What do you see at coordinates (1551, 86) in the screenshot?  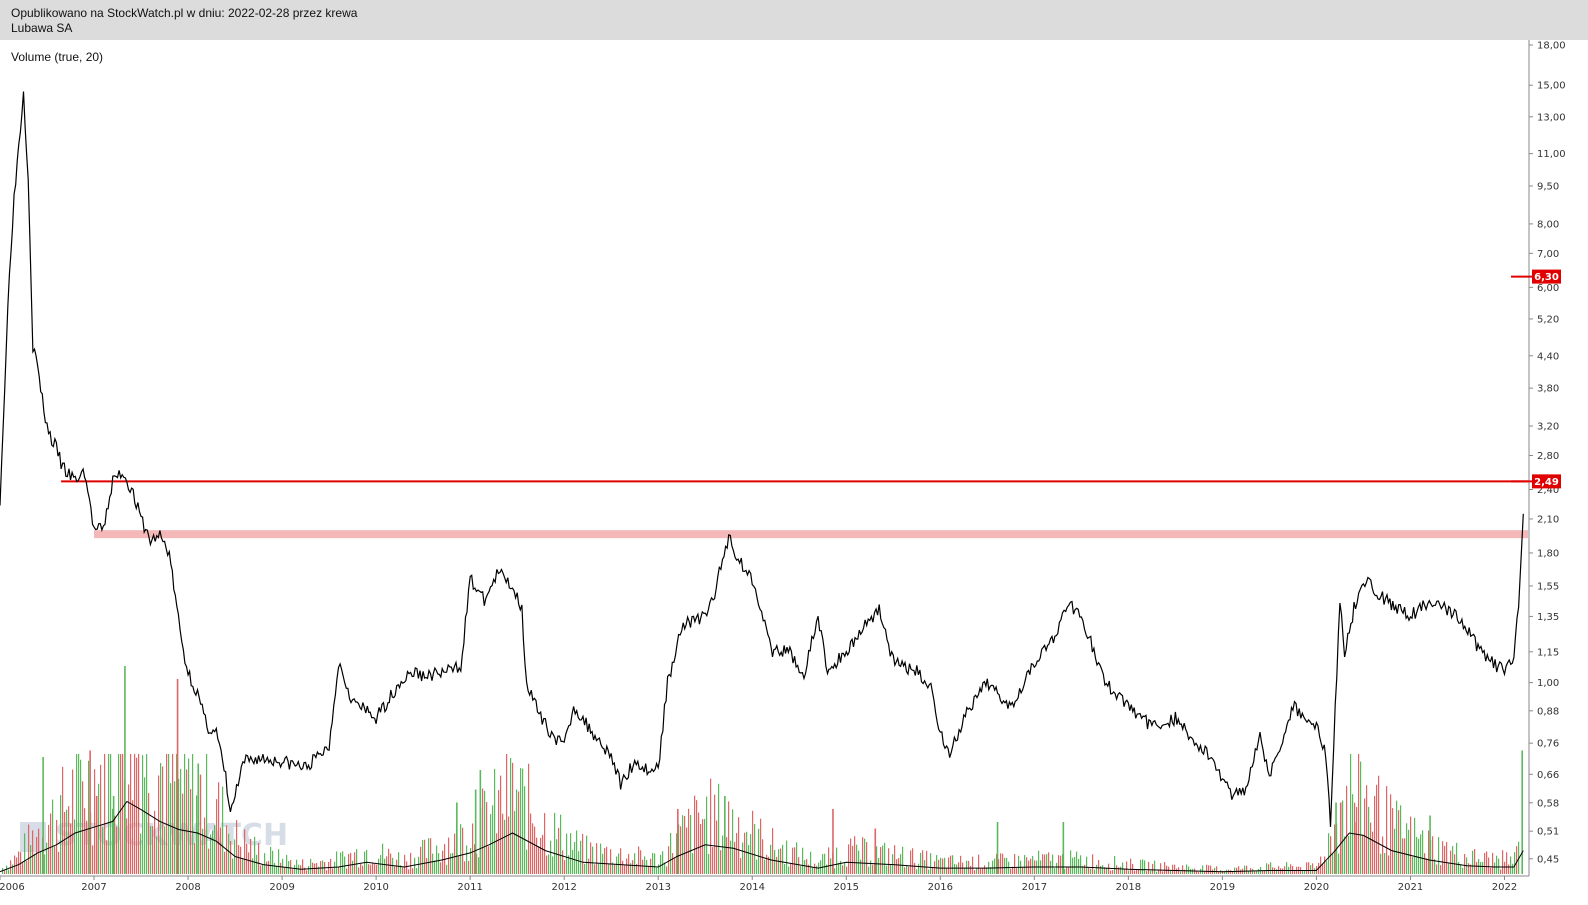 I see `y-tick-label: 15,00` at bounding box center [1551, 86].